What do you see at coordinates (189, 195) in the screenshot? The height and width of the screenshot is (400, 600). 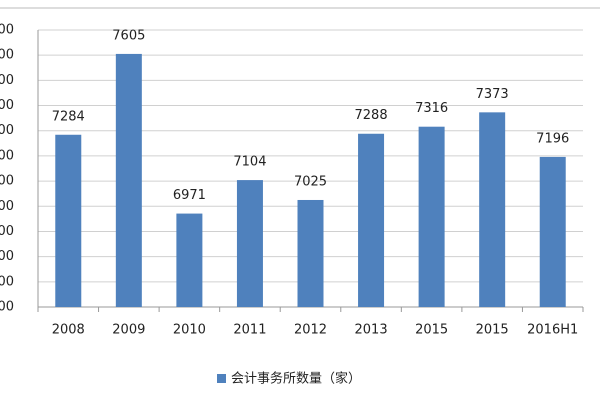 I see `value-label: 6971` at bounding box center [189, 195].